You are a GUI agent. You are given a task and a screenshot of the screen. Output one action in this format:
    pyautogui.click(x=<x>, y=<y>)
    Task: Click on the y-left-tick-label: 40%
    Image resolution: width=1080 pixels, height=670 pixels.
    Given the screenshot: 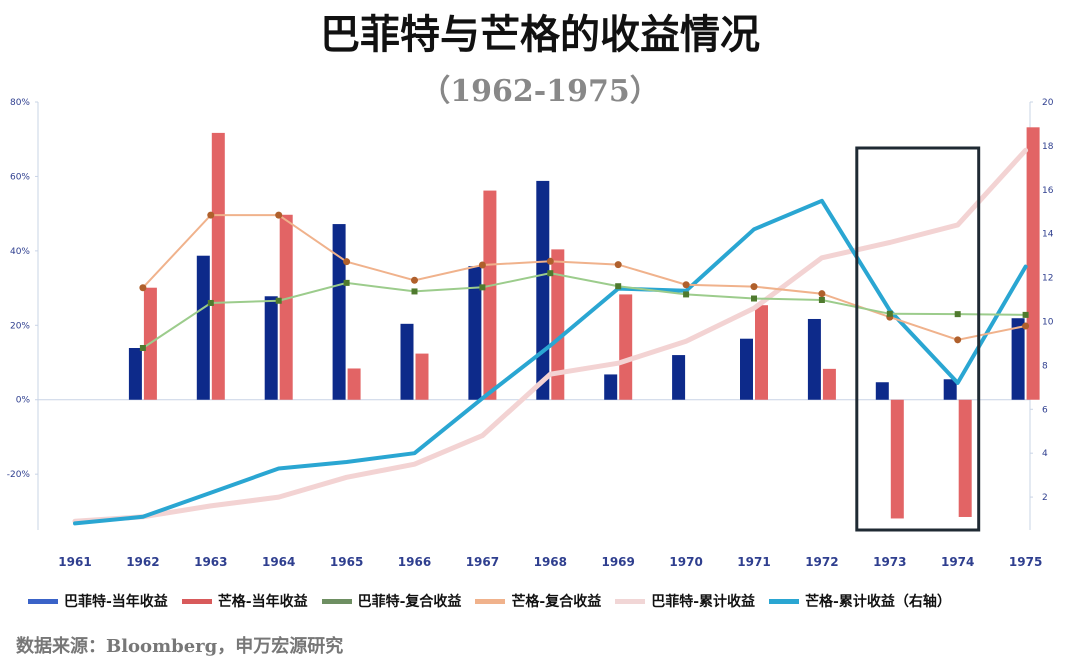 What is the action you would take?
    pyautogui.click(x=20, y=252)
    